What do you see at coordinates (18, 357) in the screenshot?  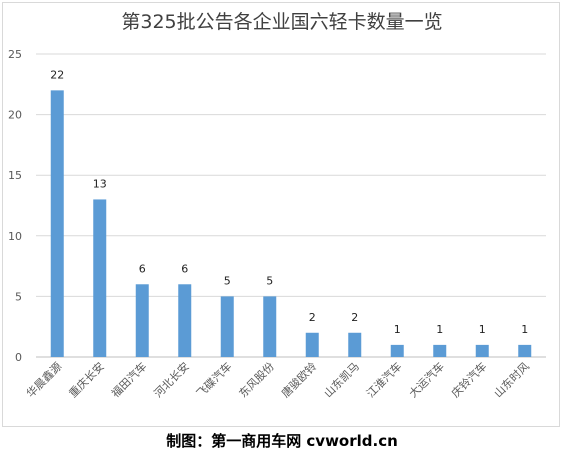 I see `y-tick-label: 0` at bounding box center [18, 357].